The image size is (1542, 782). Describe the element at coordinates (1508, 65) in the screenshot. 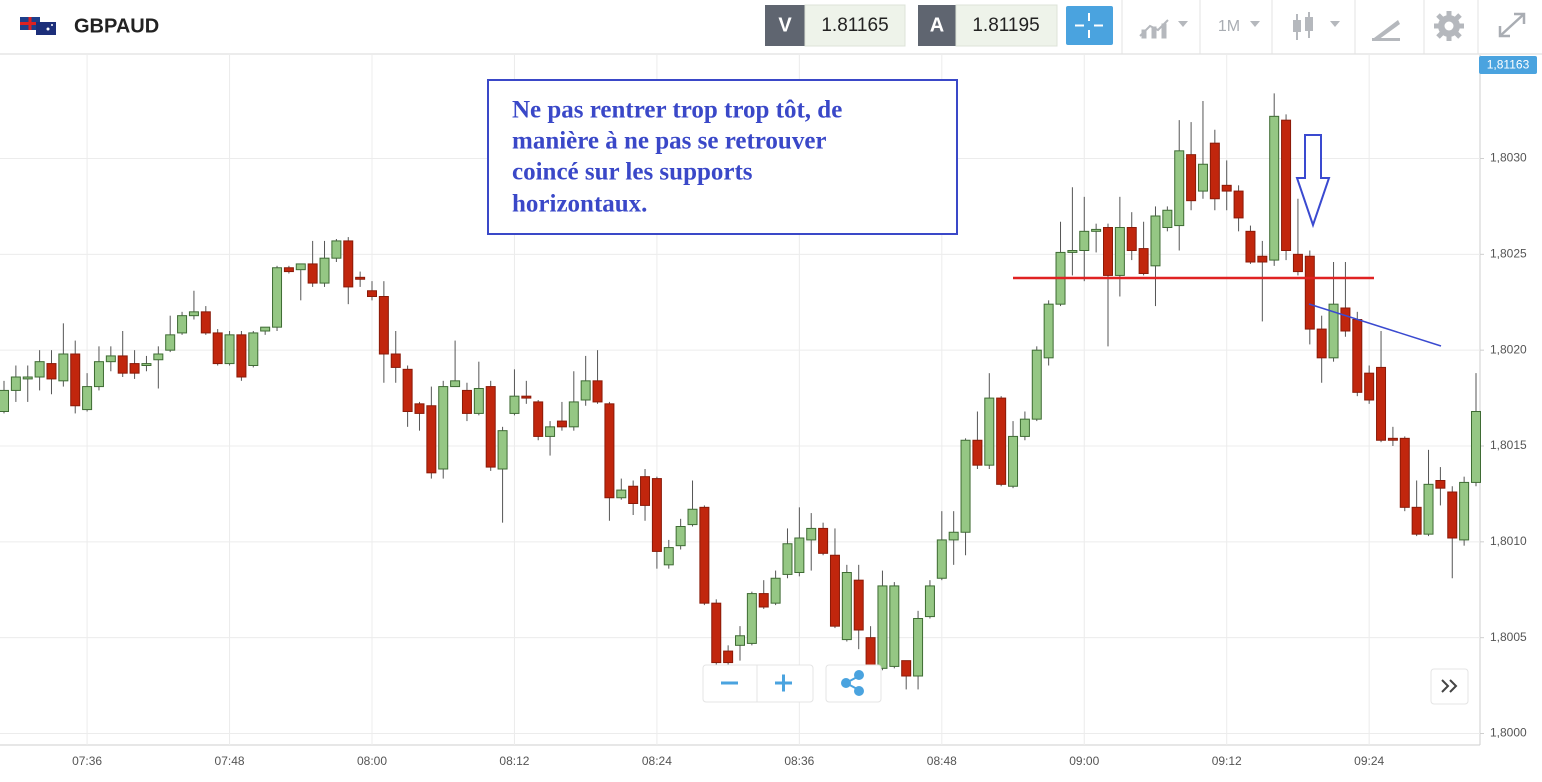

I see `current-price-label: 1,81163` at that location.